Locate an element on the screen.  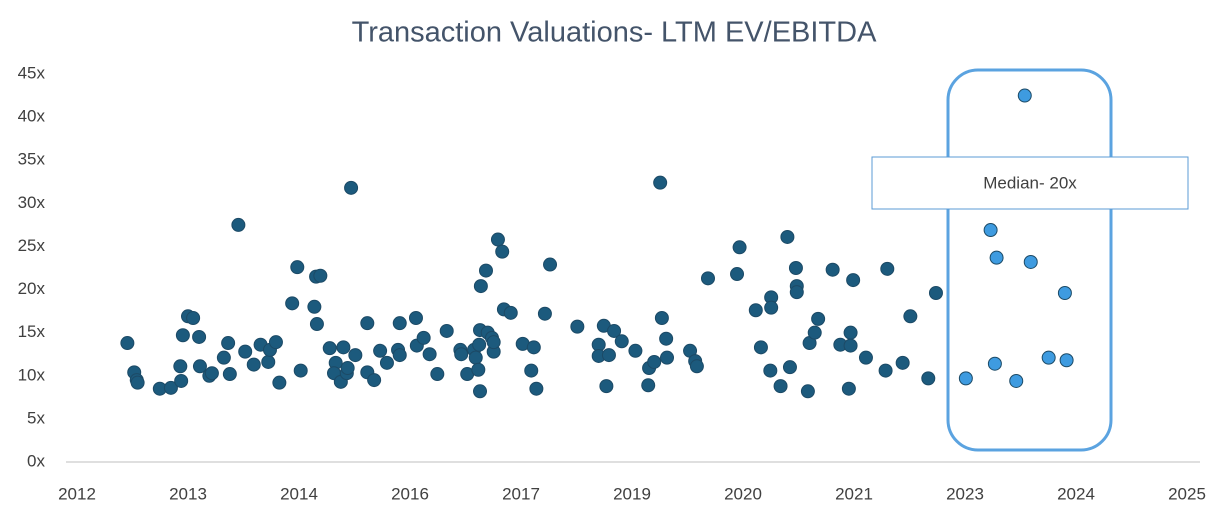
x-tick-label: 2016 is located at coordinates (410, 493).